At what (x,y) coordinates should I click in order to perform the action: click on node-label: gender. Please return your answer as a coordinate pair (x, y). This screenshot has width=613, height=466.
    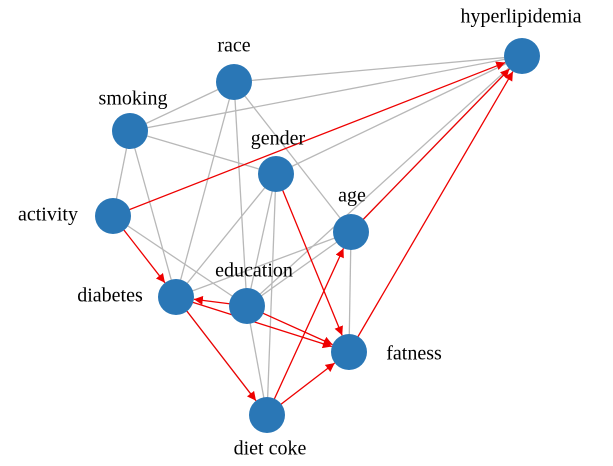
    Looking at the image, I should click on (278, 139).